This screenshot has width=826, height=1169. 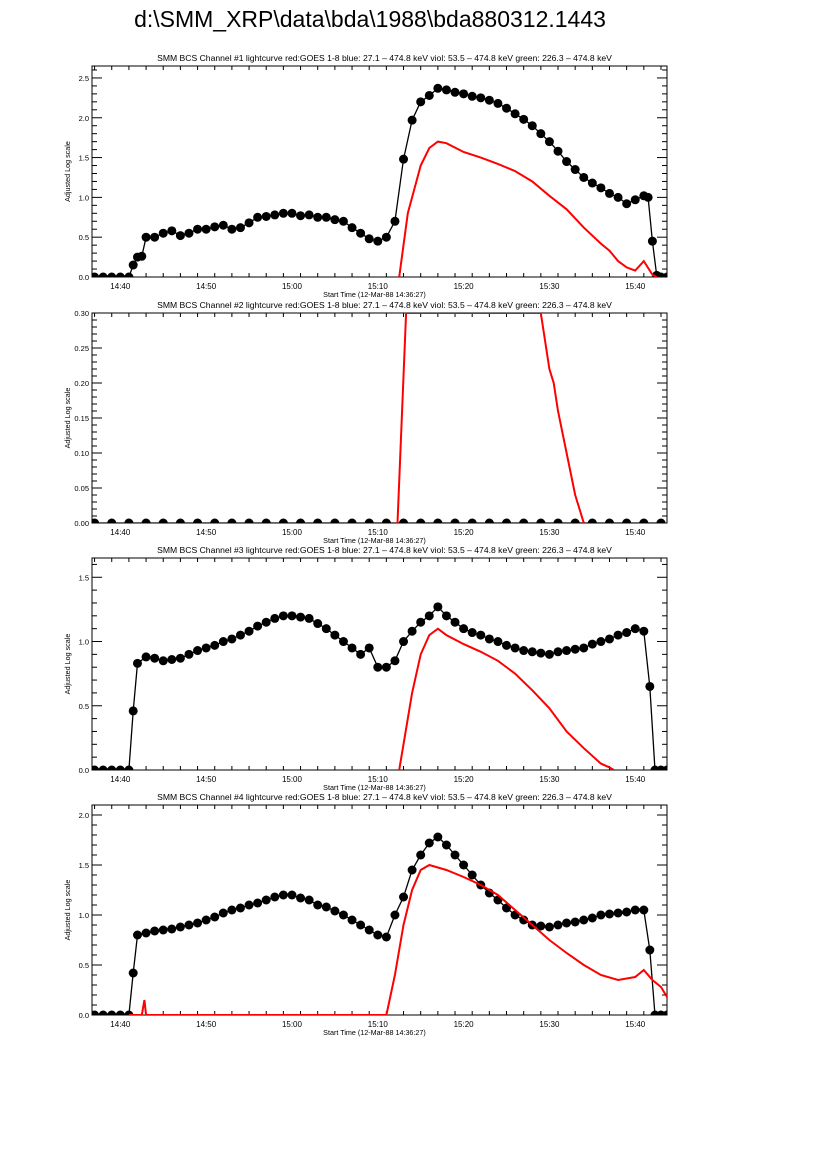 I want to click on y-tick-label: 0.0, so click(x=84, y=1015).